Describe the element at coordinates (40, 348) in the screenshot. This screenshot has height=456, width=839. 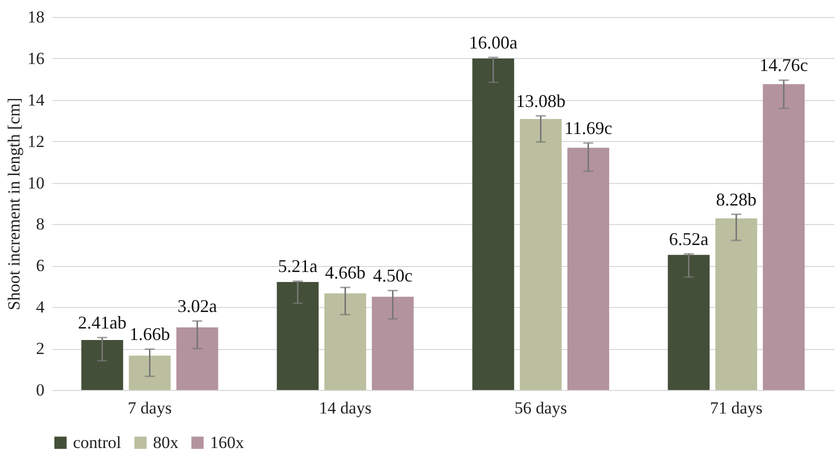
I see `y-tick-label: 2` at that location.